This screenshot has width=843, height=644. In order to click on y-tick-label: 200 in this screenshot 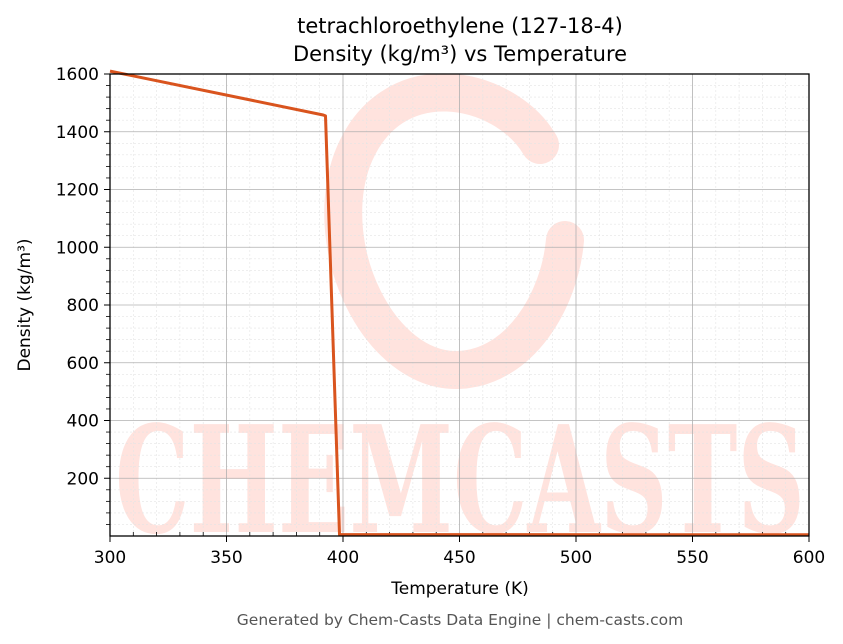, I will do `click(83, 479)`.